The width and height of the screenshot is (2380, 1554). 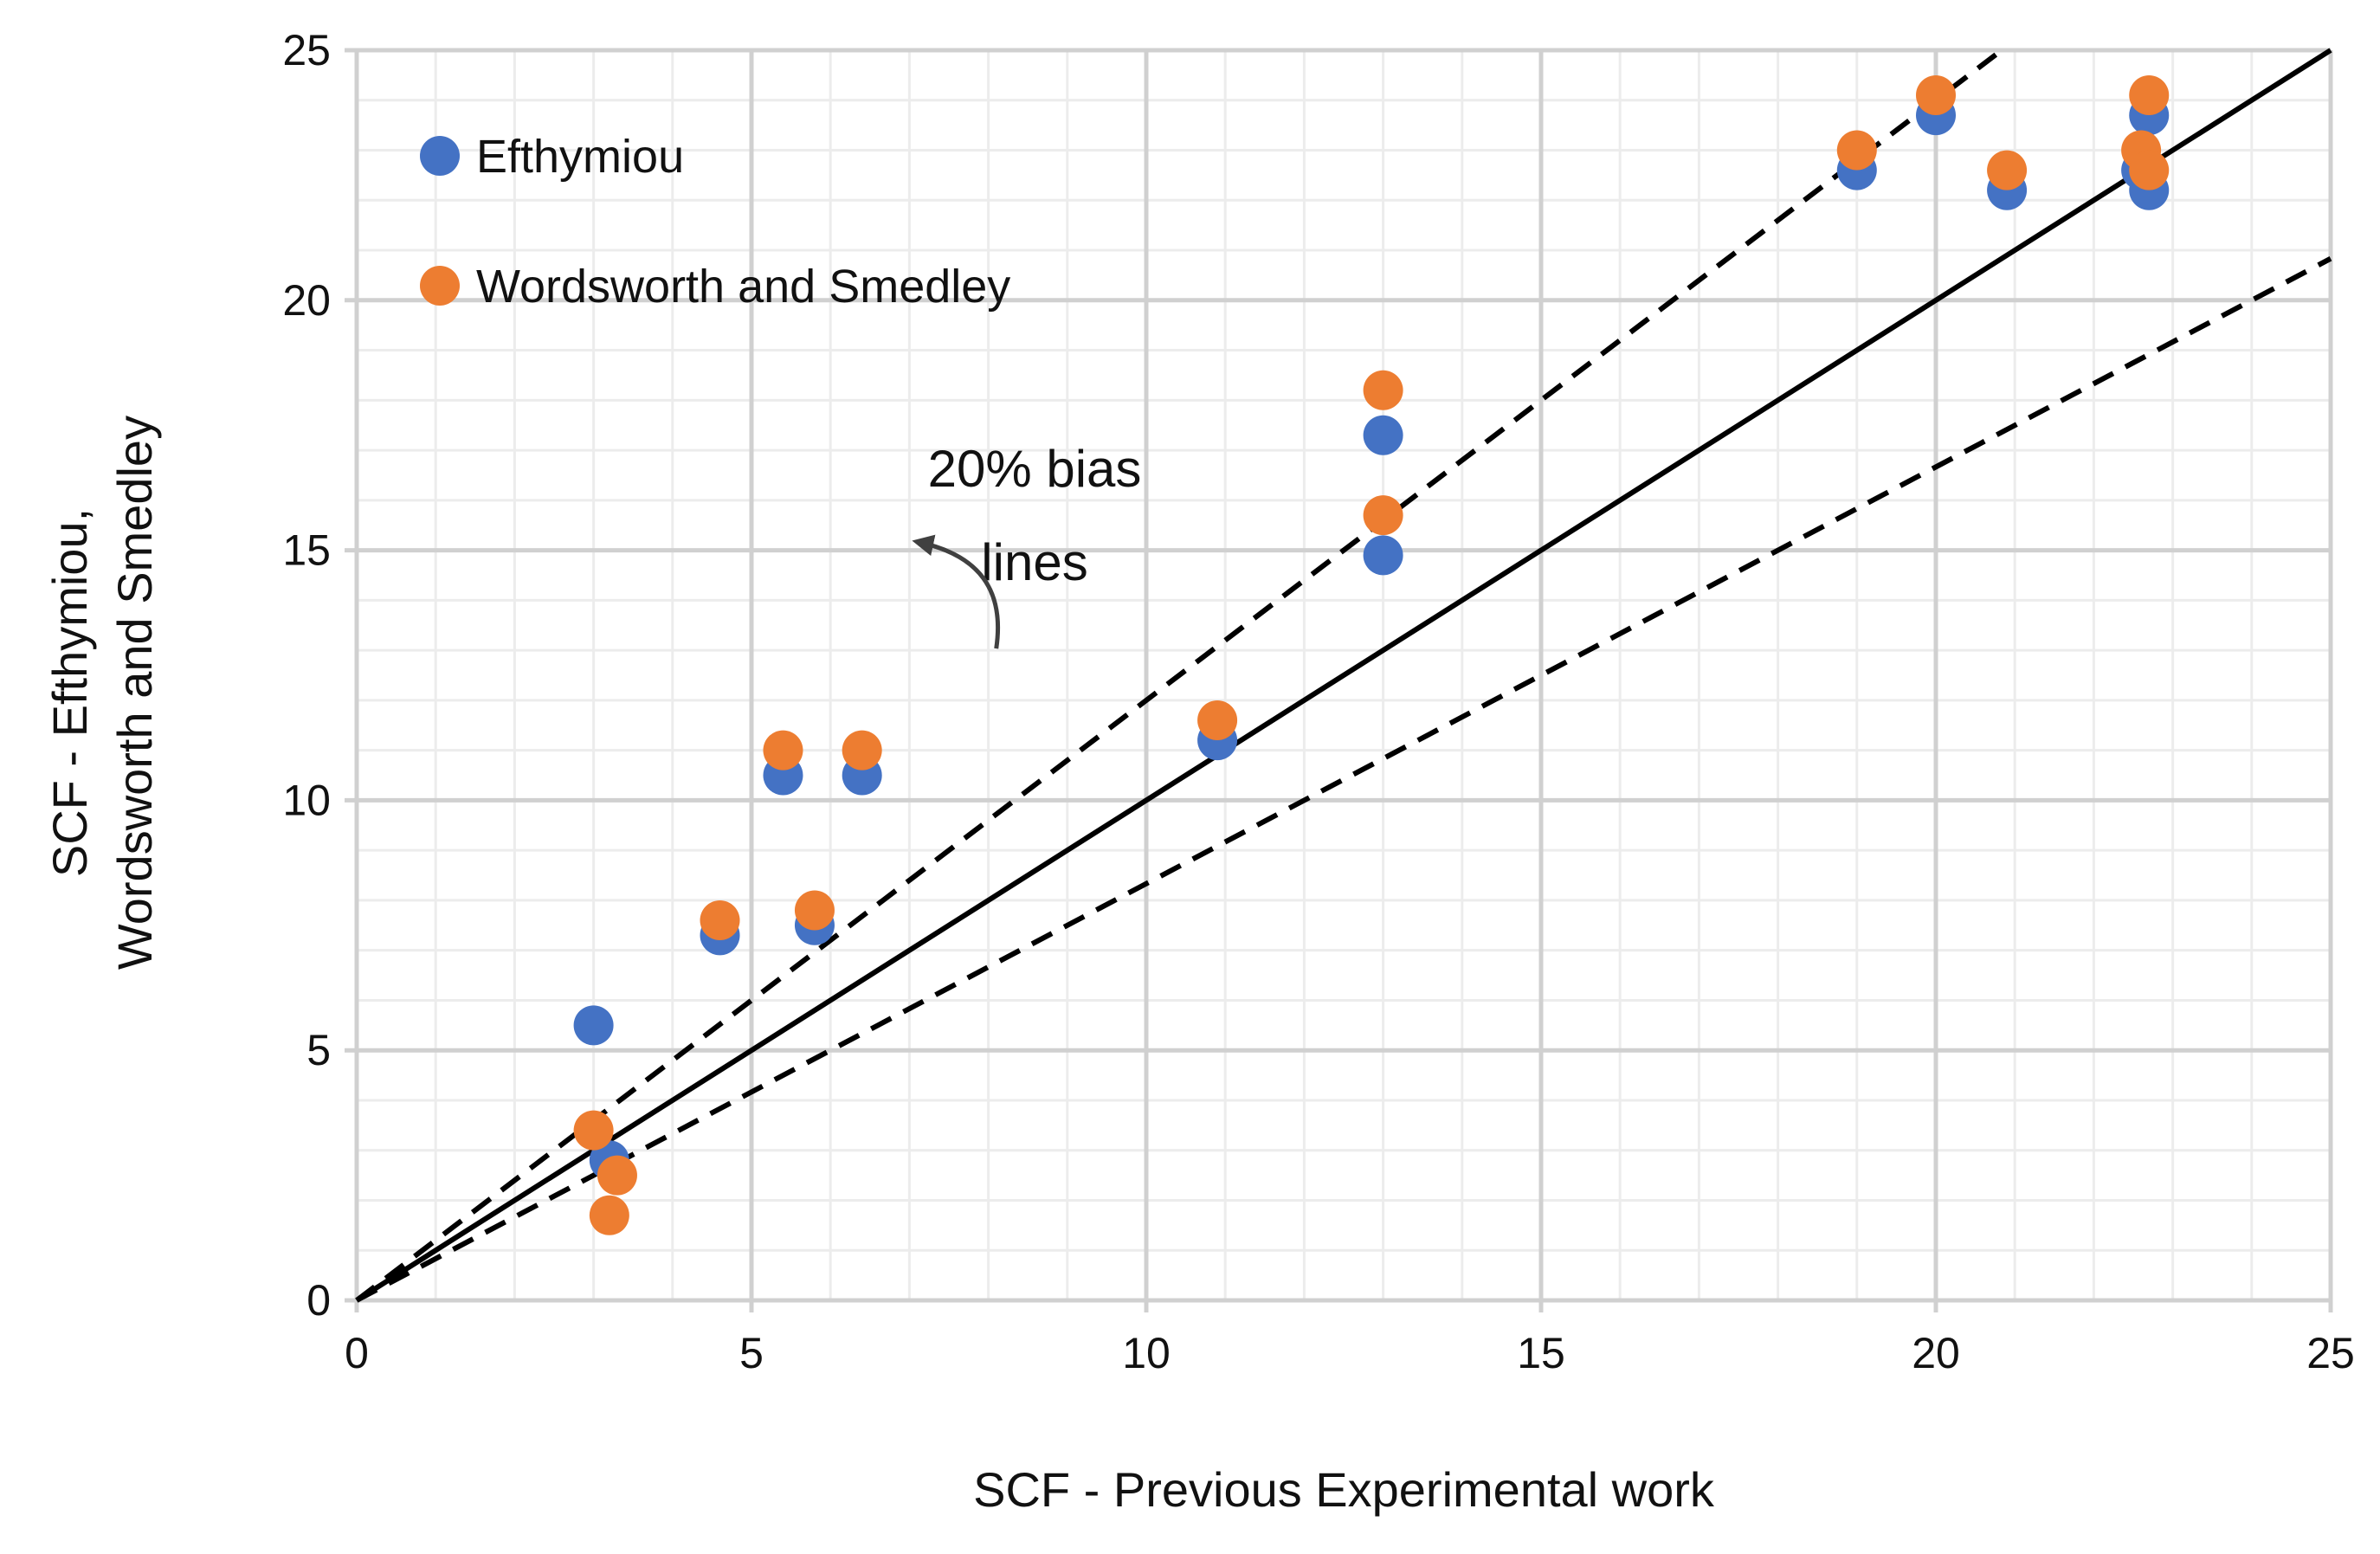 I want to click on y-tick-label: 20, so click(x=306, y=301).